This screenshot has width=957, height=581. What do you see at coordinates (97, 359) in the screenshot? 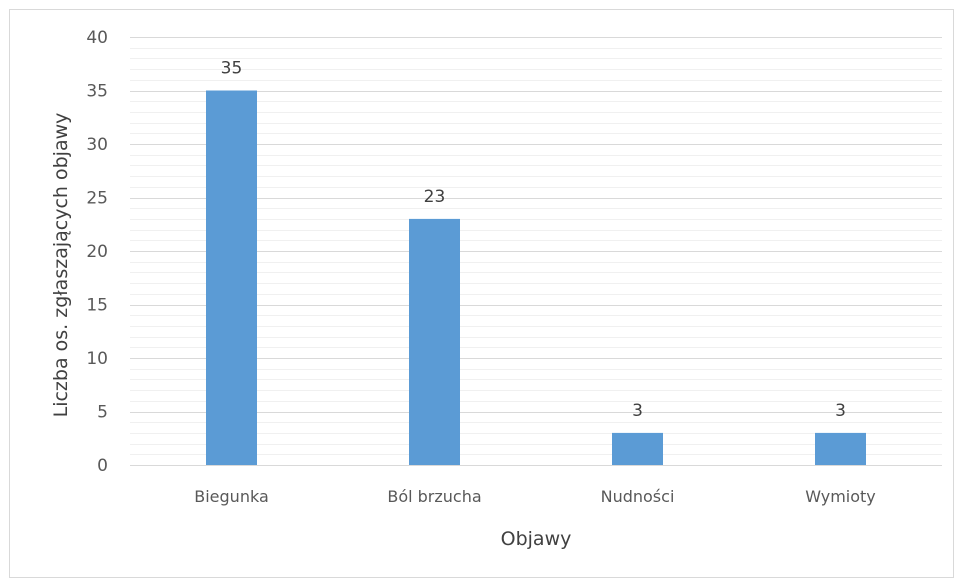
I see `y-tick-label: 10` at bounding box center [97, 359].